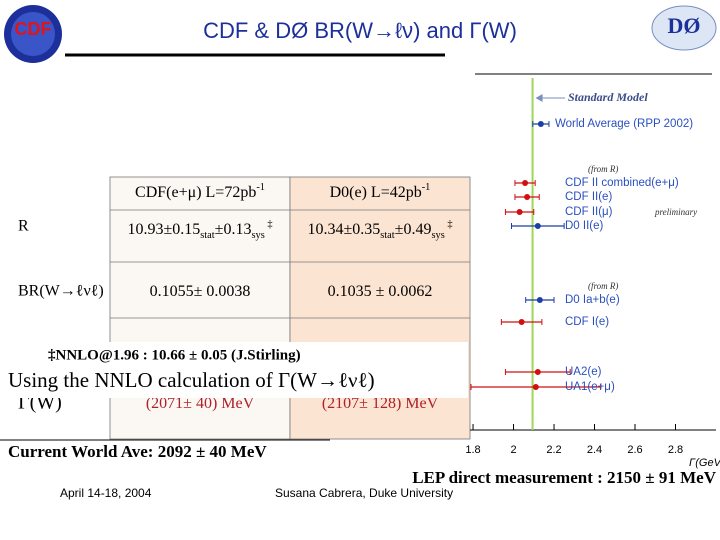 This screenshot has height=540, width=720. I want to click on logo-text: CDF, so click(33, 29).